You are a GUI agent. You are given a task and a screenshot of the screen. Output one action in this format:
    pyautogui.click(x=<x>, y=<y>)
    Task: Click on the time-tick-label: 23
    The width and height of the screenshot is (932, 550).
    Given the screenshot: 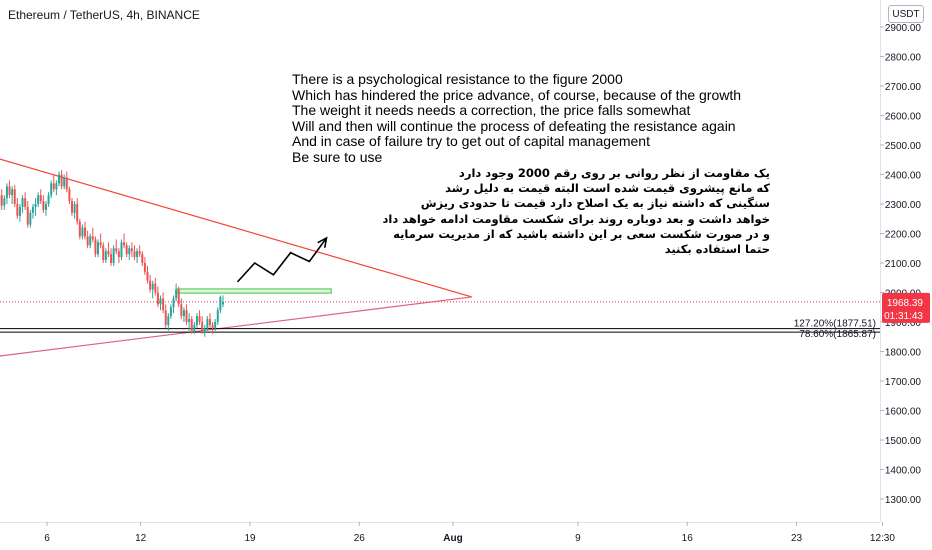 What is the action you would take?
    pyautogui.click(x=797, y=538)
    